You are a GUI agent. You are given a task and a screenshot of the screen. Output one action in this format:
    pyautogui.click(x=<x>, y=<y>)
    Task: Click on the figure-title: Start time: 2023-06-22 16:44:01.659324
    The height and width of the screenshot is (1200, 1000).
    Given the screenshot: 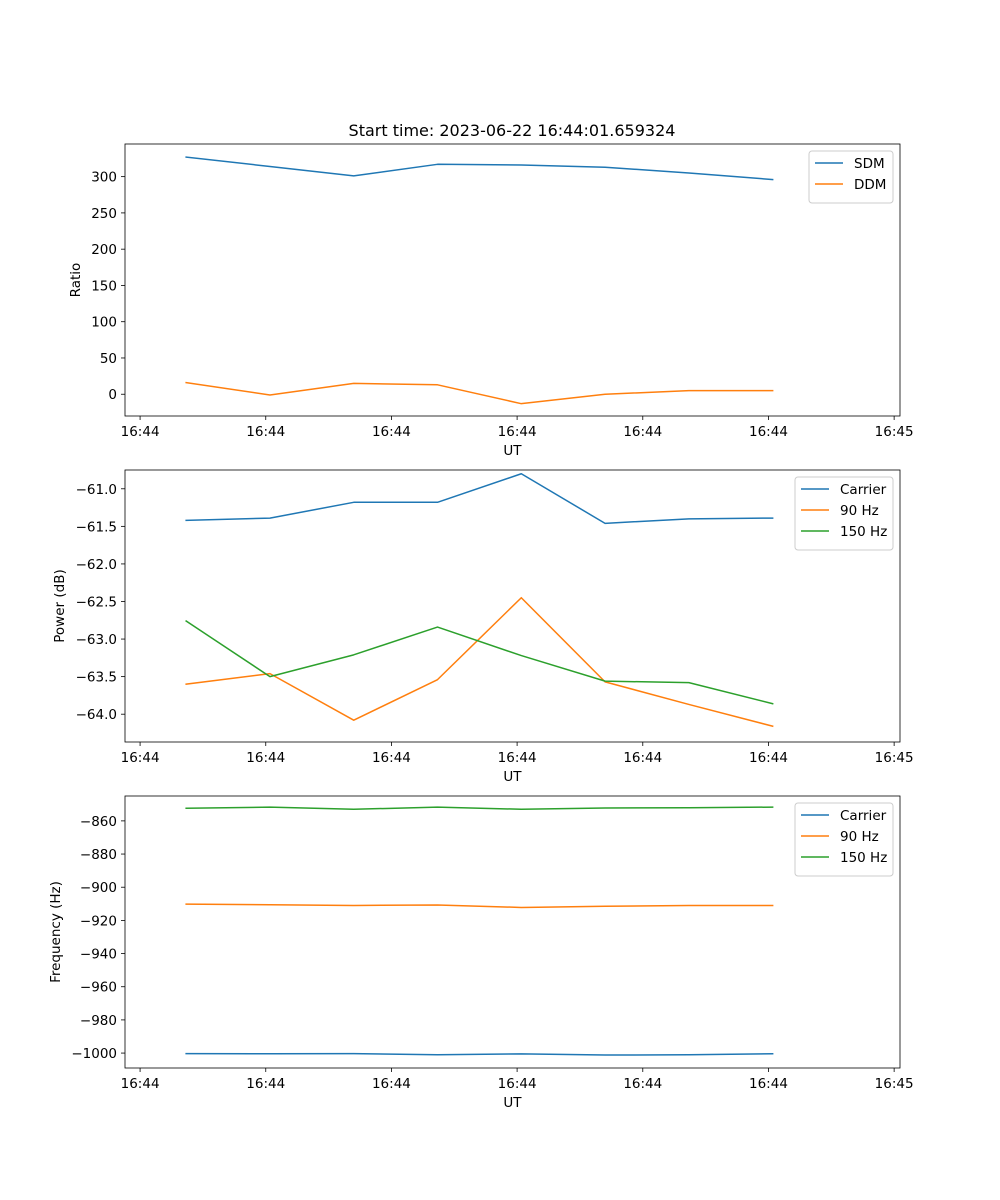 What is the action you would take?
    pyautogui.click(x=512, y=130)
    